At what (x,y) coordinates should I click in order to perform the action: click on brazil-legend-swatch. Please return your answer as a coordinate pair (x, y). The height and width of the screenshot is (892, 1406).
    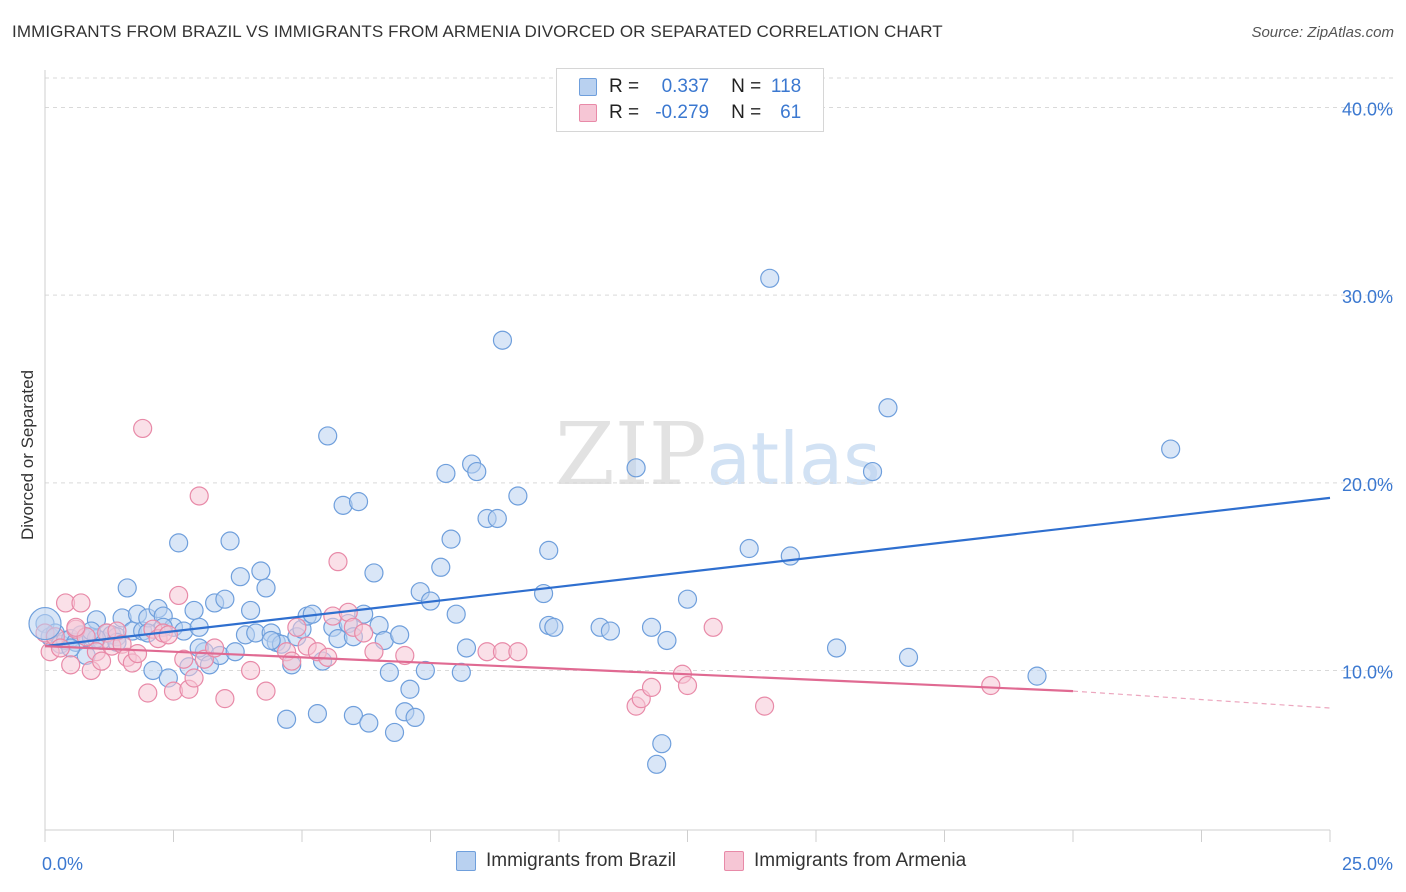
    Looking at the image, I should click on (466, 861).